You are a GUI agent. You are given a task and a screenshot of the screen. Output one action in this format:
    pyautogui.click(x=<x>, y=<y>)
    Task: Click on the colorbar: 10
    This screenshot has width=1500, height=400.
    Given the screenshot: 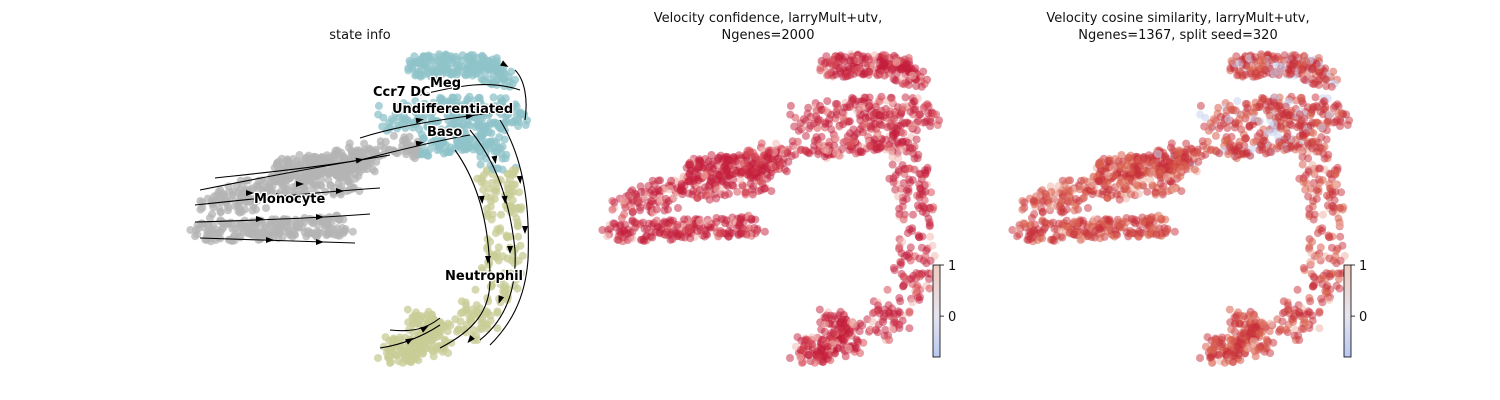 What is the action you would take?
    pyautogui.click(x=1355, y=308)
    